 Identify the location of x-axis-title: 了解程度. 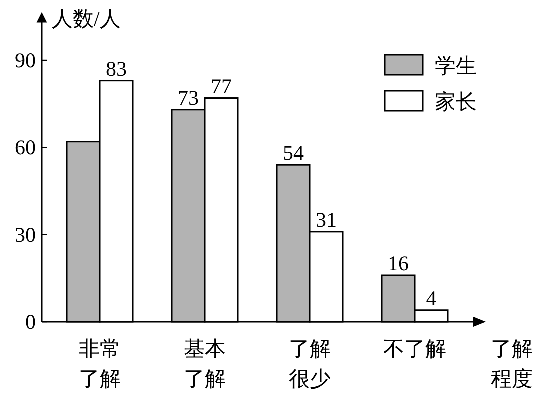
(512, 364).